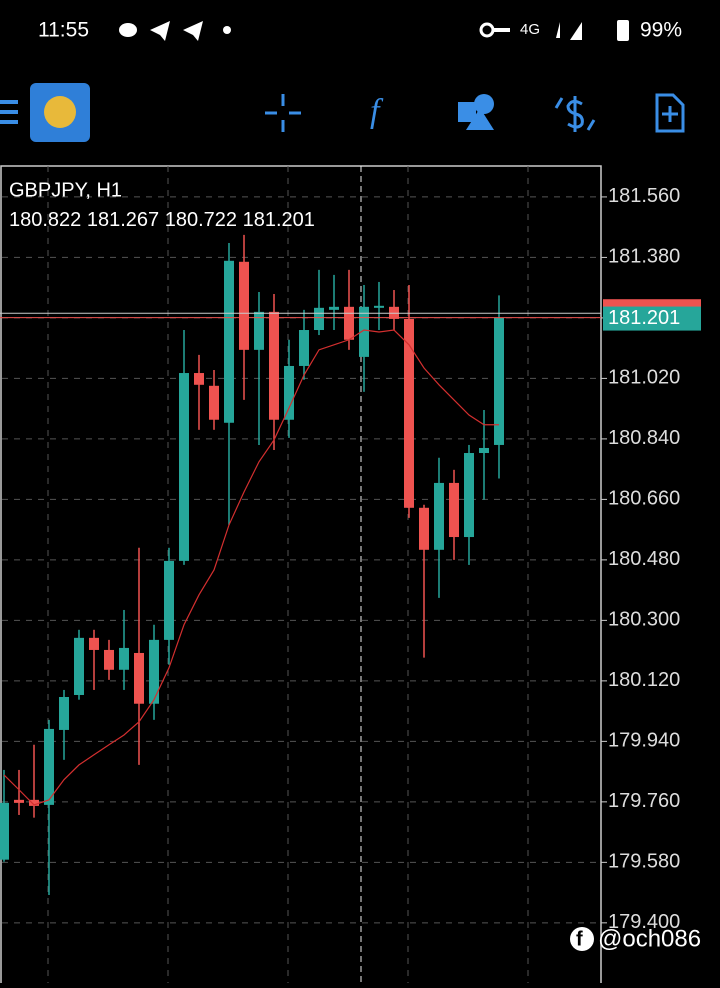 Image resolution: width=720 pixels, height=988 pixels. Describe the element at coordinates (644, 559) in the screenshot. I see `y-tick-label: 180.480` at that location.